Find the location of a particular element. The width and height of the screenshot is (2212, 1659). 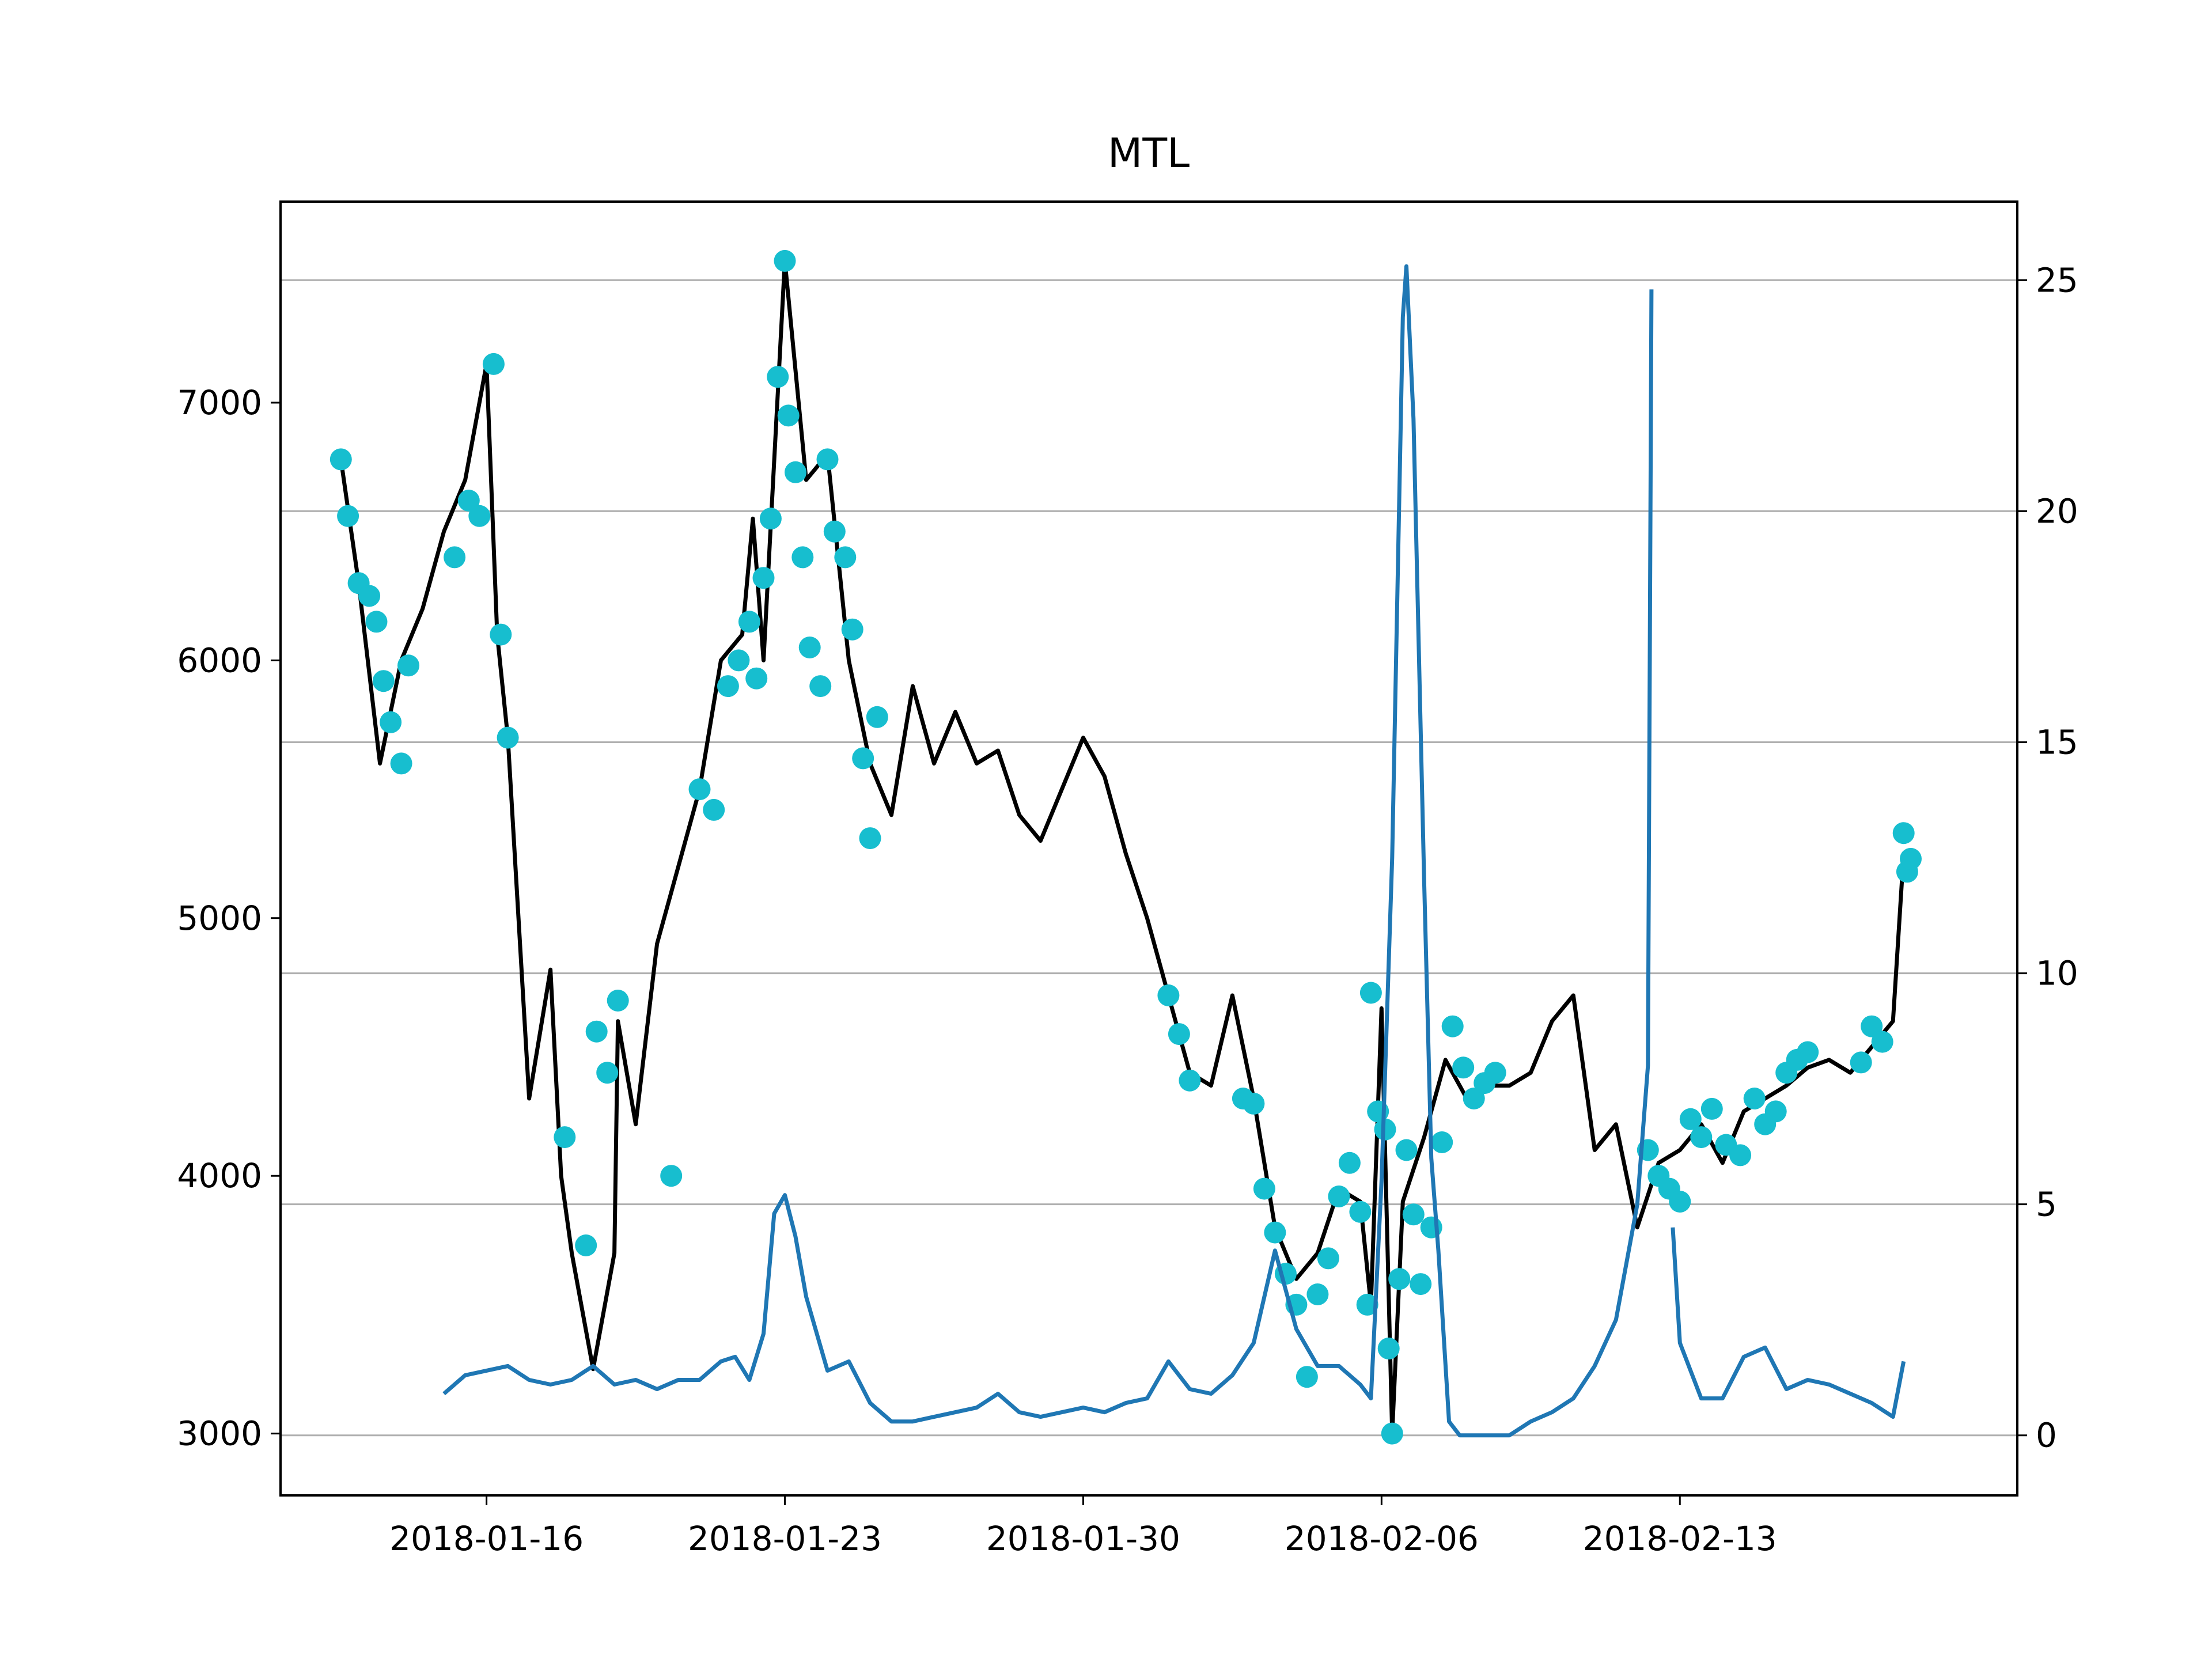

y-right-tick-label: 15 is located at coordinates (2057, 742).